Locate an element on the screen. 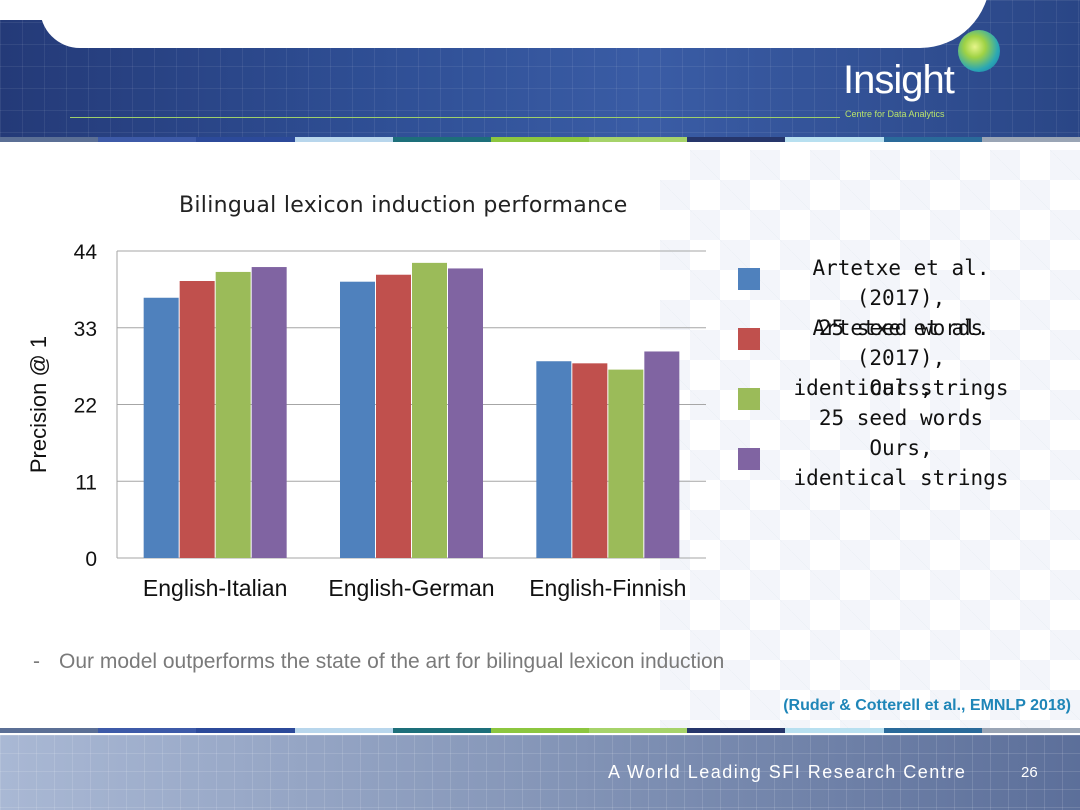 This screenshot has height=810, width=1080. legend-item: Ours, 25 seed words is located at coordinates (898, 403).